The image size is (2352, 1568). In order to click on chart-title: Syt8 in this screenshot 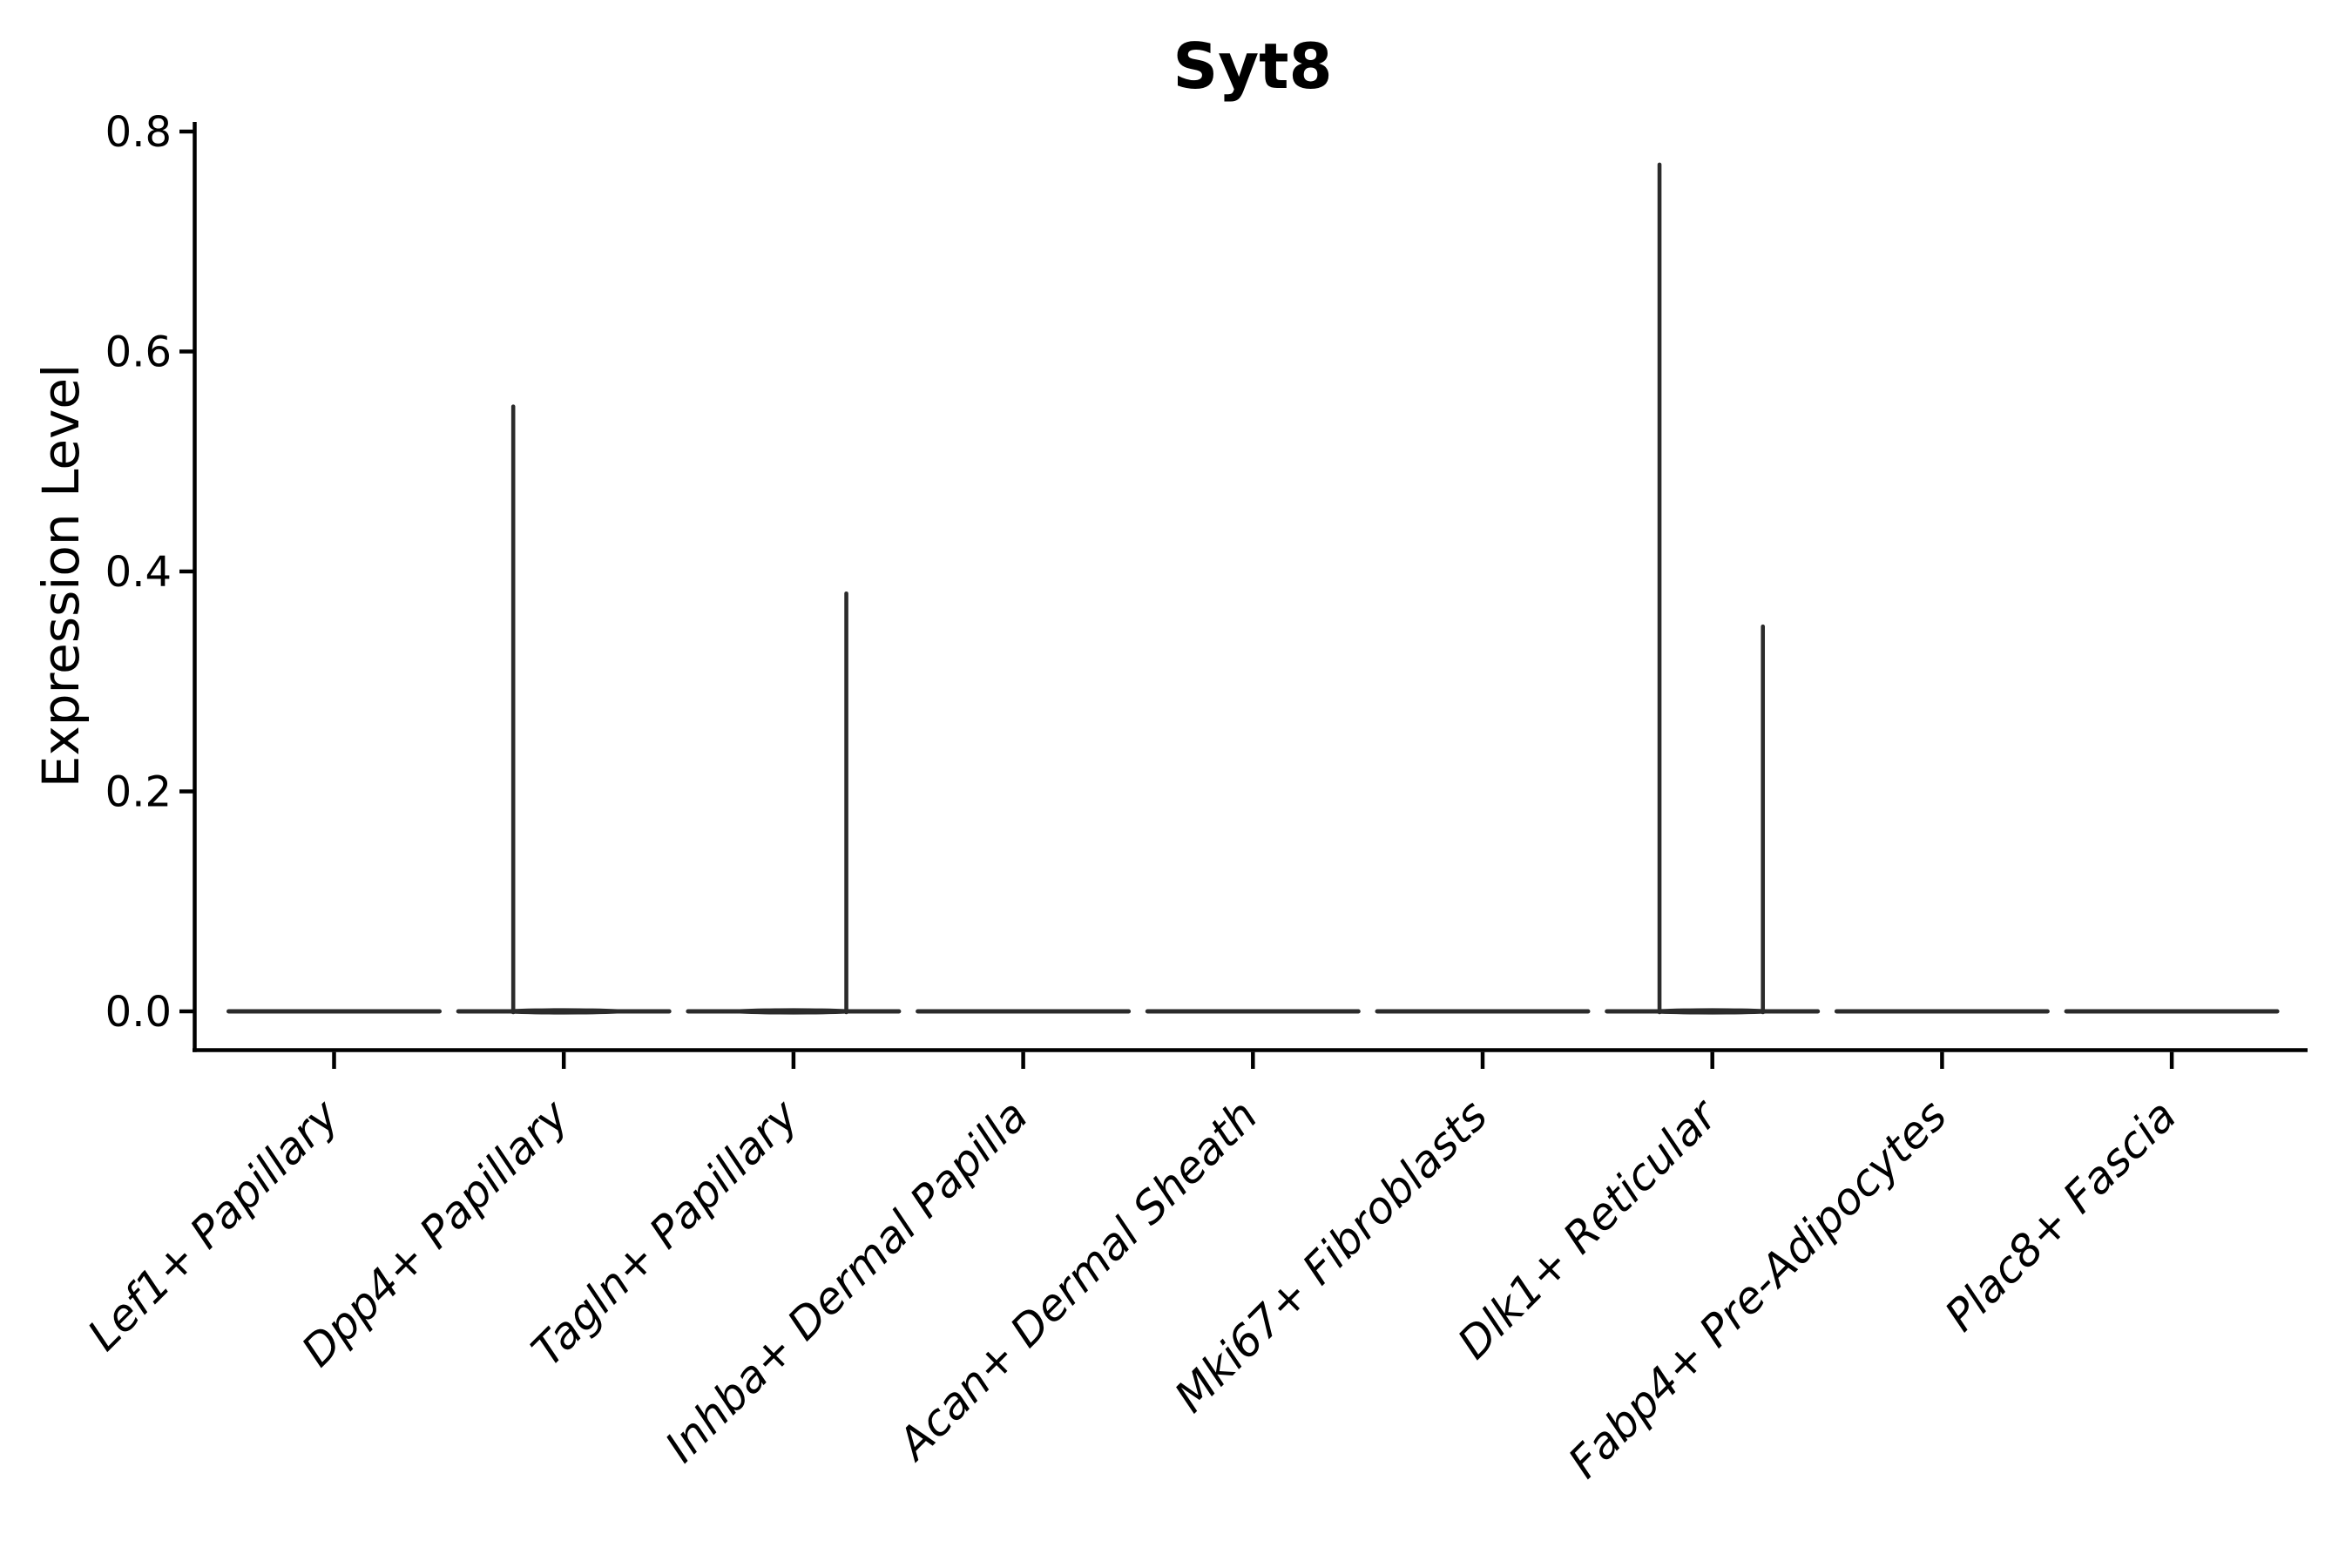, I will do `click(1253, 66)`.